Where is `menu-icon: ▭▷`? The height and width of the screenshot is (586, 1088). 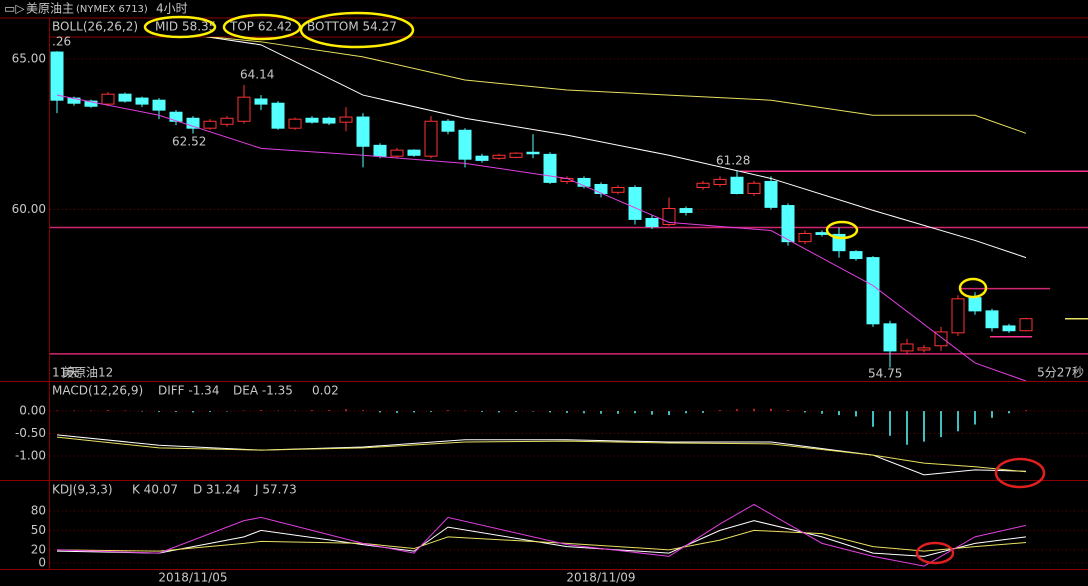 menu-icon: ▭▷ is located at coordinates (14, 9).